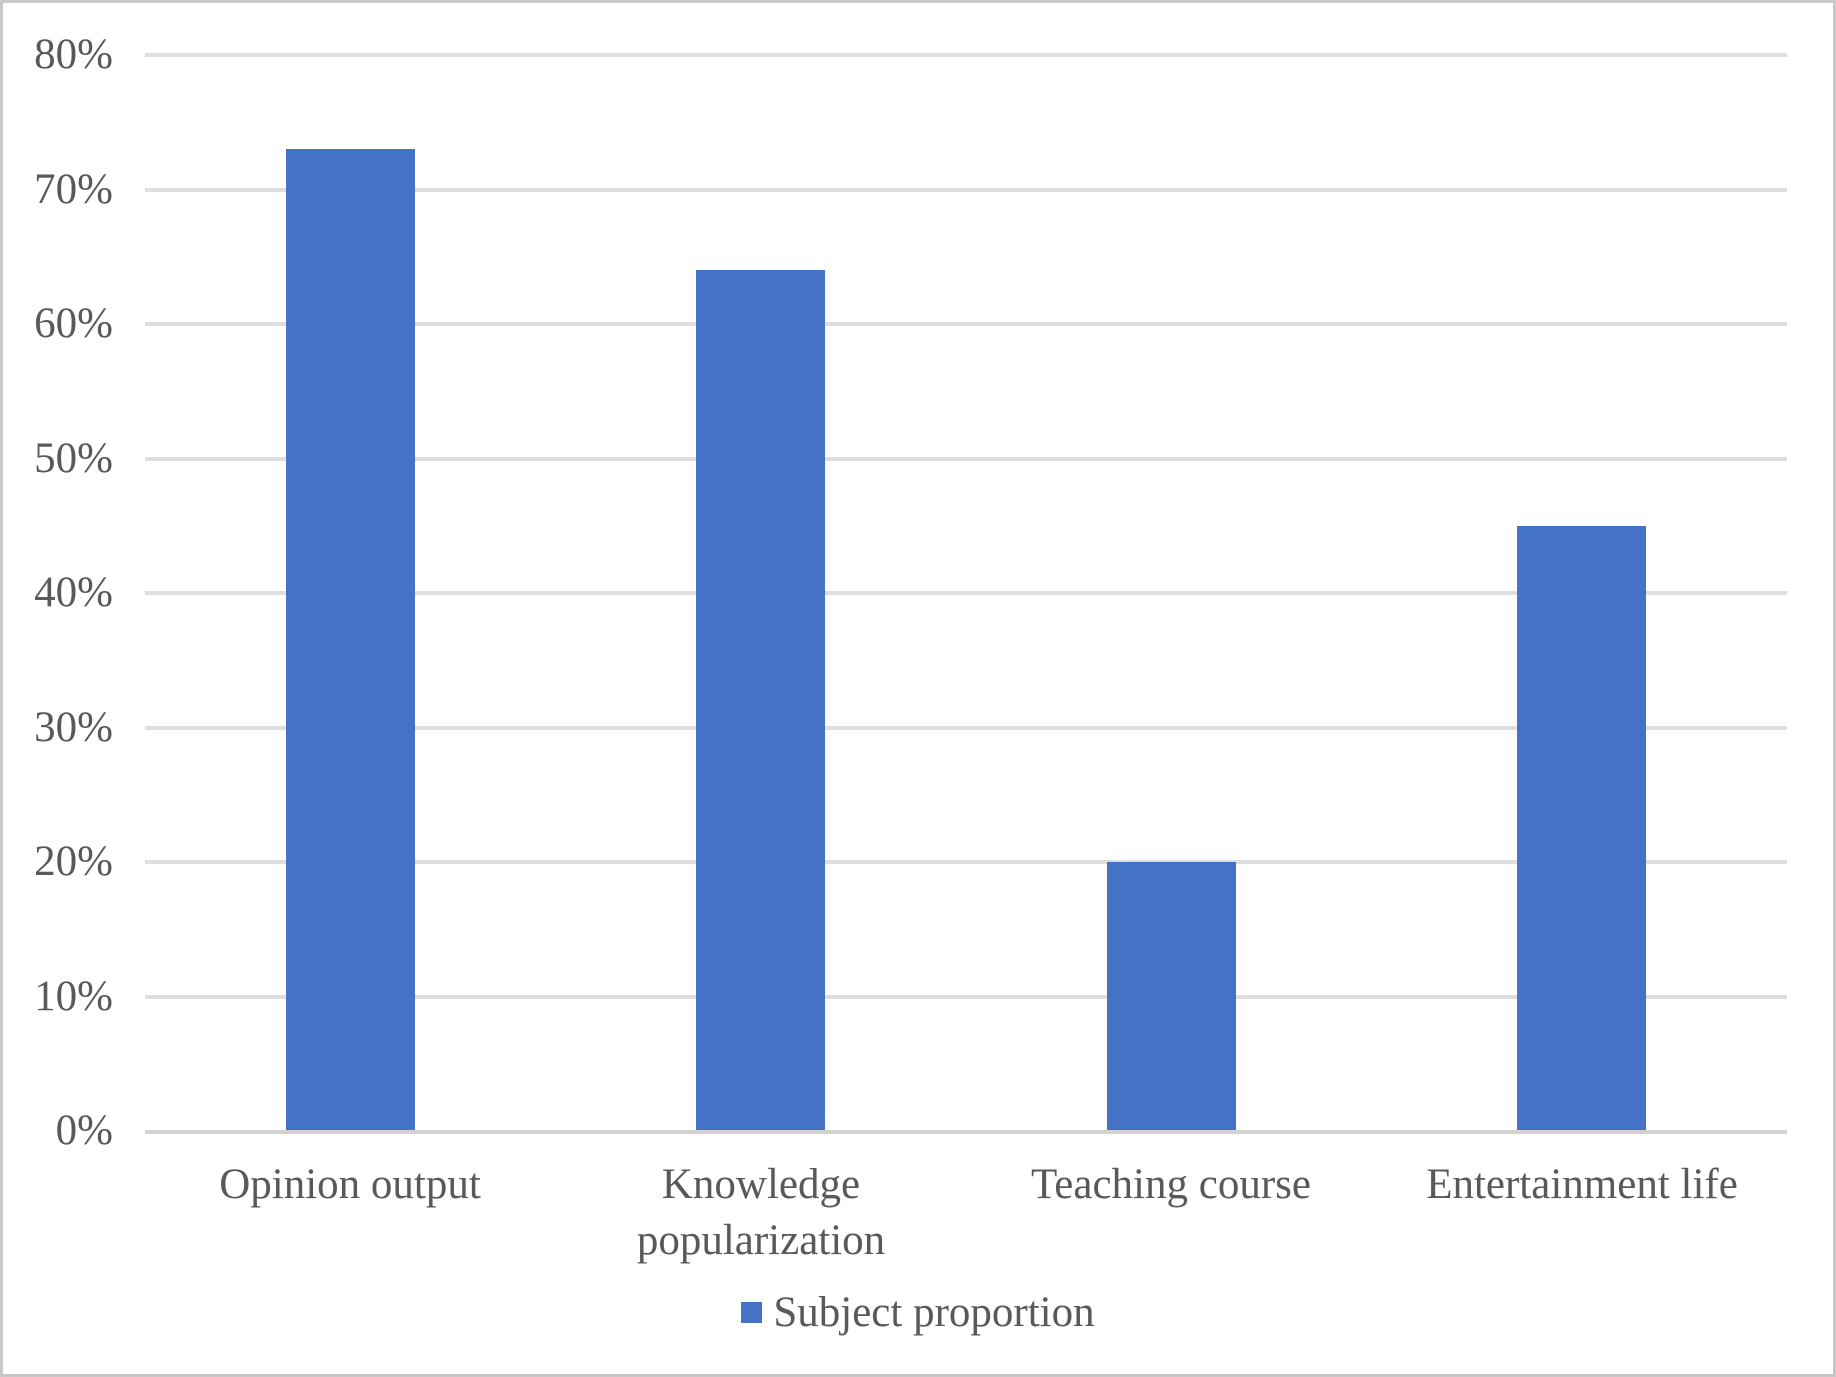 The image size is (1836, 1377). What do you see at coordinates (73, 996) in the screenshot?
I see `y-tick-label: 10%` at bounding box center [73, 996].